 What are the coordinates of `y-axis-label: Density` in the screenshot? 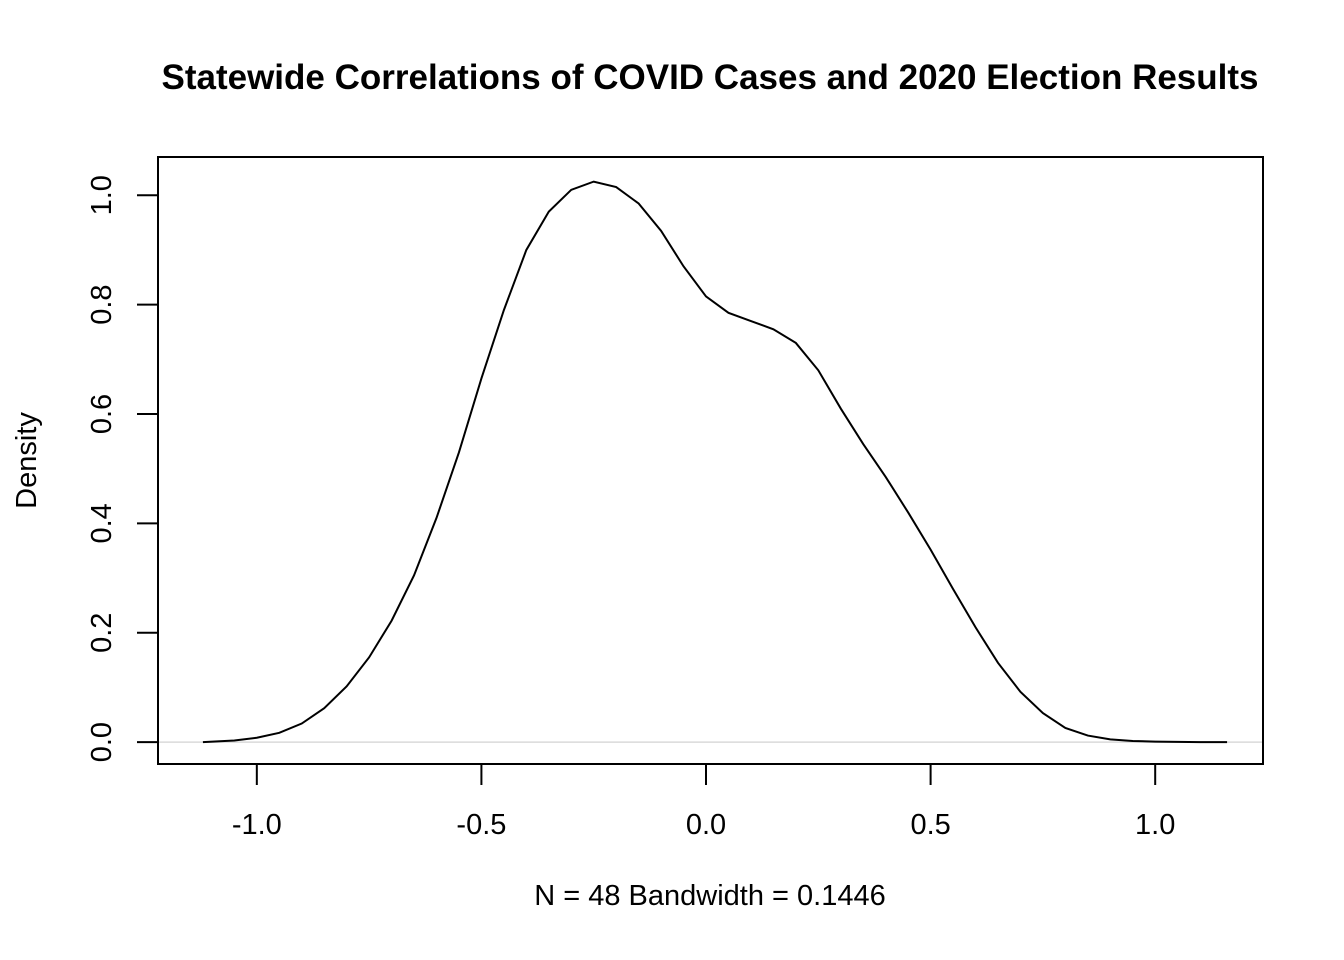 It's located at (27, 460).